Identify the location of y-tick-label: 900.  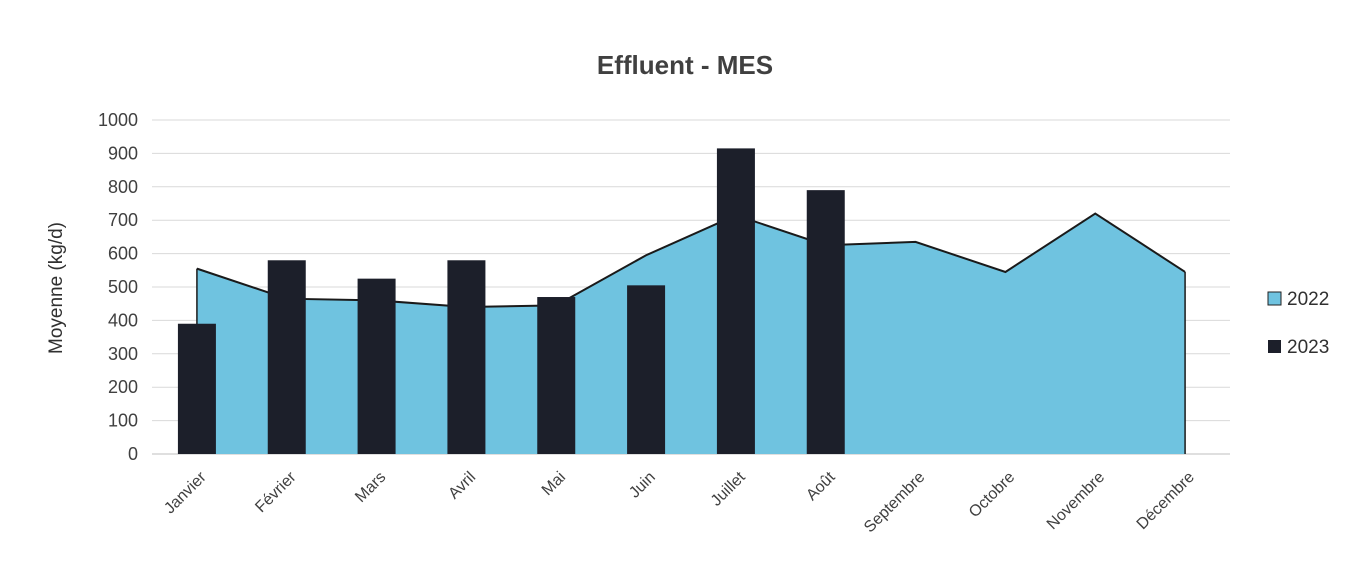
(123, 153).